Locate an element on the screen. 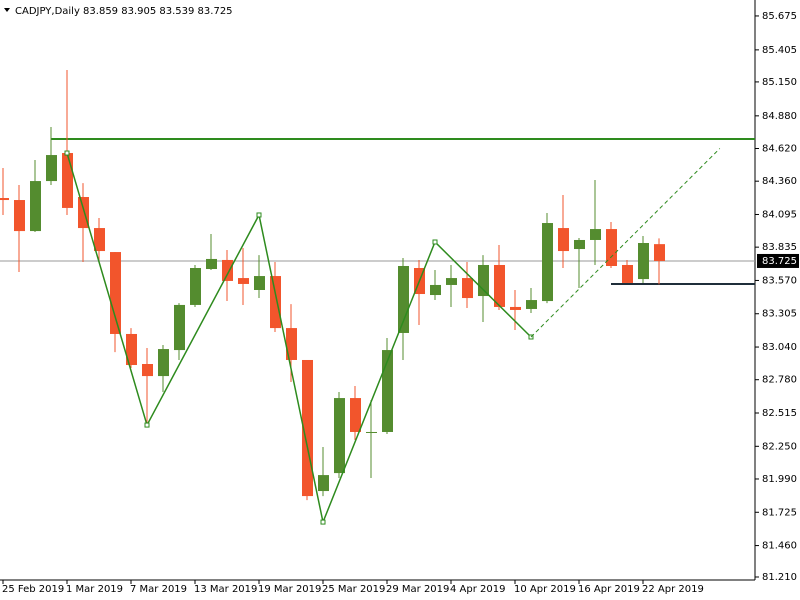 The image size is (800, 600). y-tick-label: 85.405 is located at coordinates (779, 50).